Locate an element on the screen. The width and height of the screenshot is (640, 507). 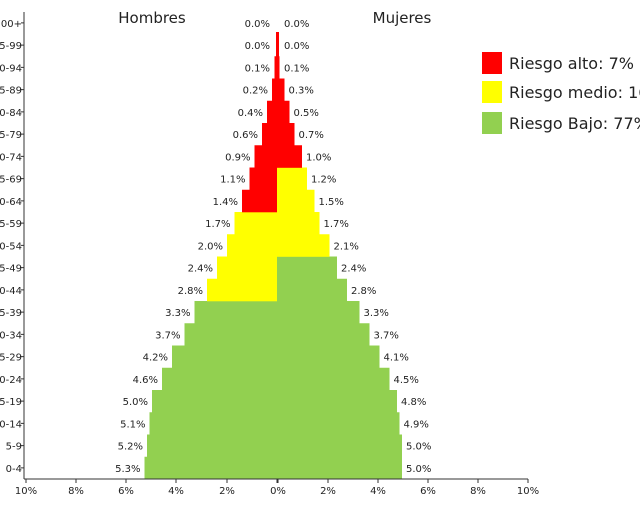
x-tick-label-6: 0% is located at coordinates (278, 491).